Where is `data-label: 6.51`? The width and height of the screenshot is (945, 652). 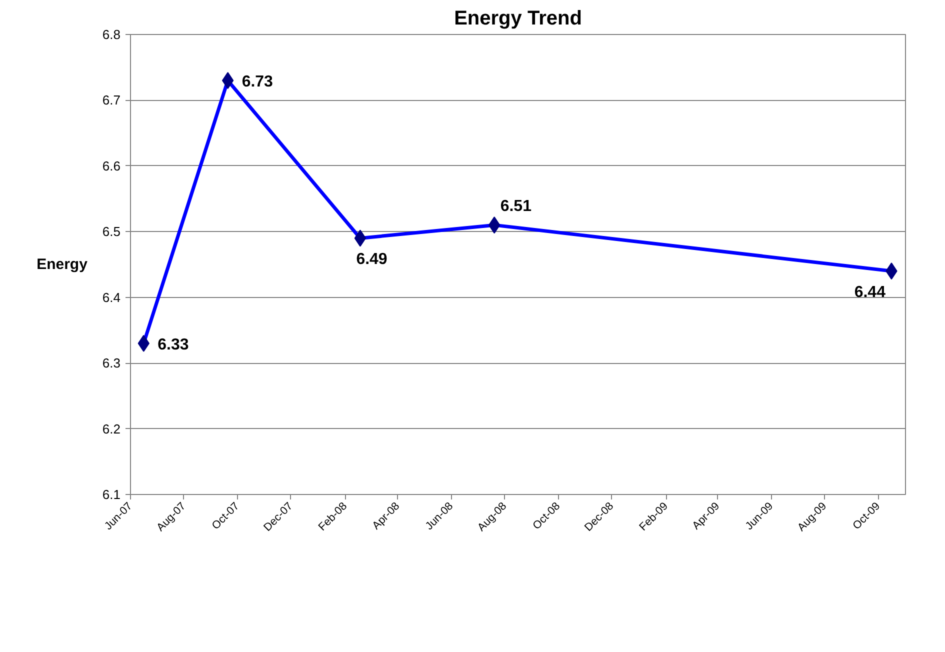
data-label: 6.51 is located at coordinates (516, 207).